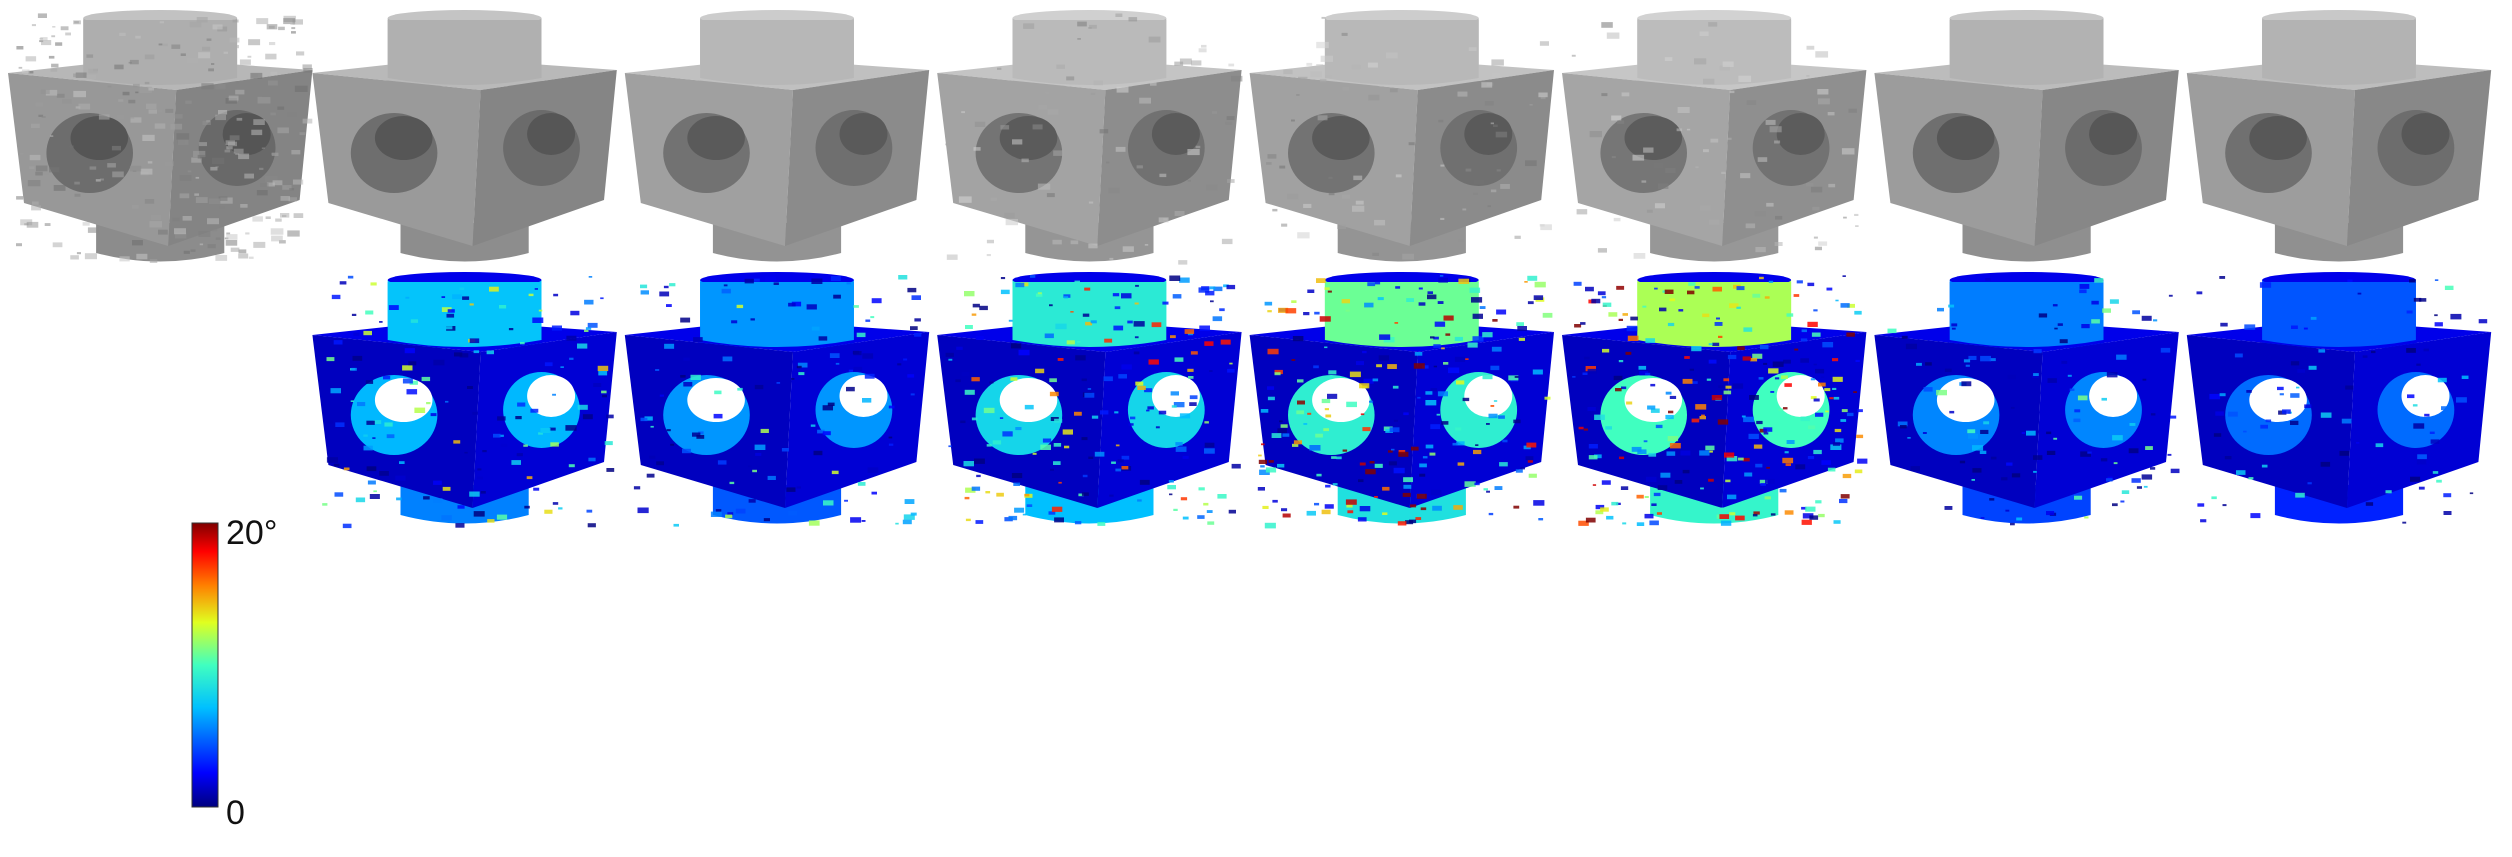 This screenshot has height=857, width=2512. I want to click on mesh-object, so click(1715, 399).